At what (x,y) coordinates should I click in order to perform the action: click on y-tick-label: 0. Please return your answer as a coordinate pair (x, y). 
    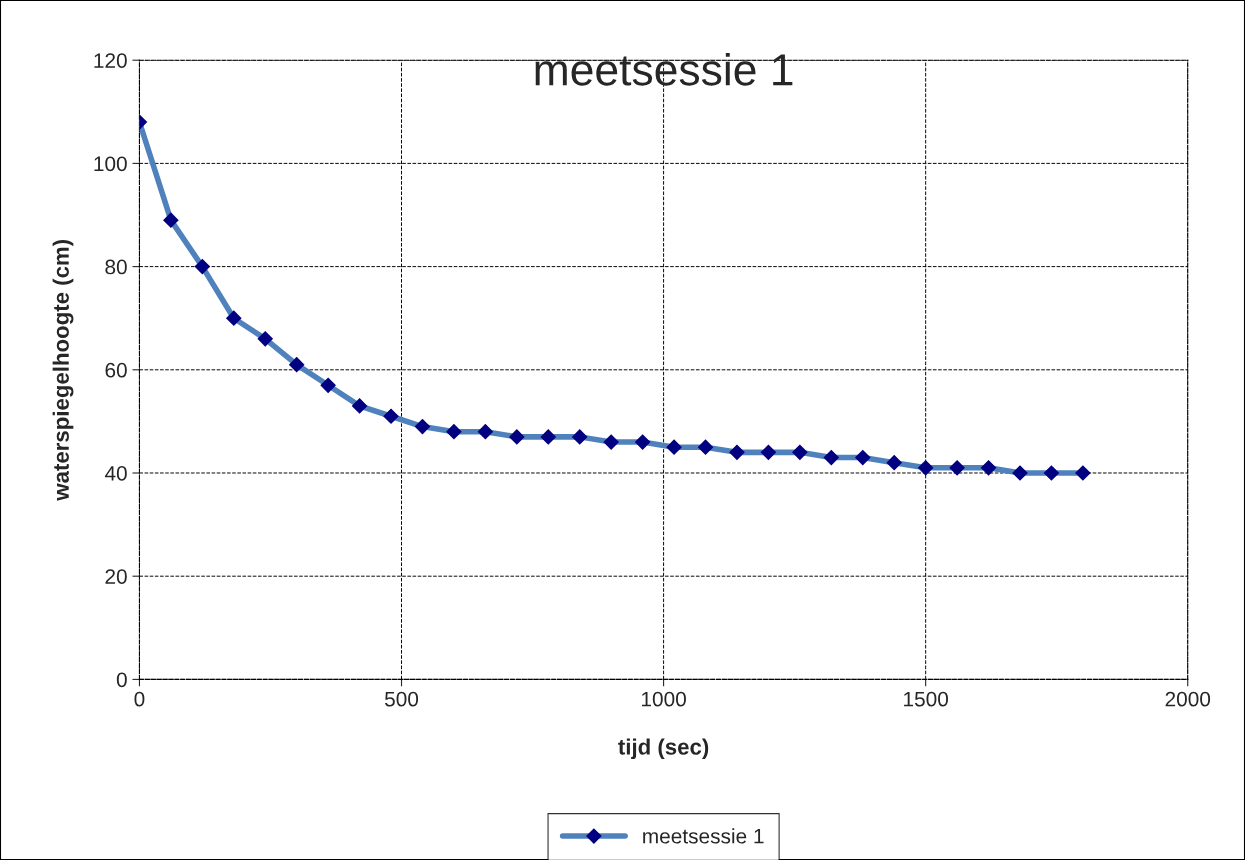
    Looking at the image, I should click on (121, 680).